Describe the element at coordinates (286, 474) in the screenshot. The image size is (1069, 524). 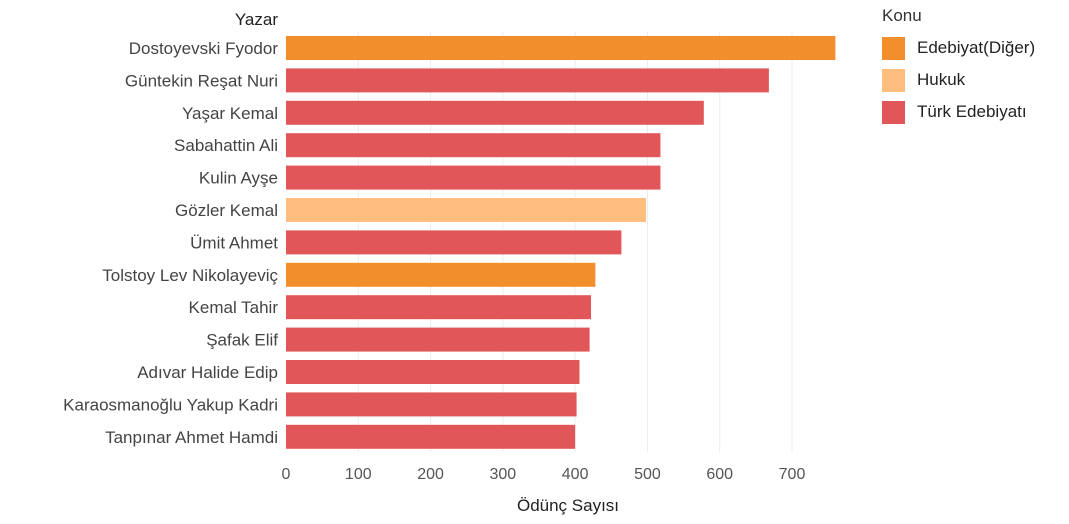
I see `x-tick-label: 0` at that location.